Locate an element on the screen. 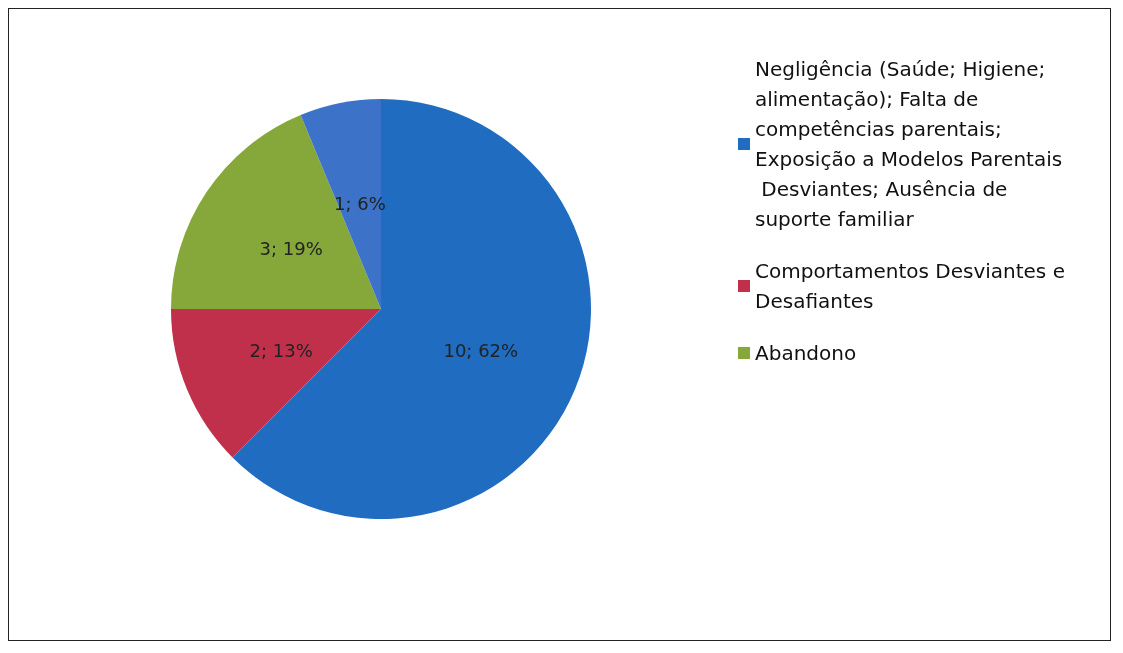 The width and height of the screenshot is (1123, 653). data-label: 10; 62% is located at coordinates (481, 350).